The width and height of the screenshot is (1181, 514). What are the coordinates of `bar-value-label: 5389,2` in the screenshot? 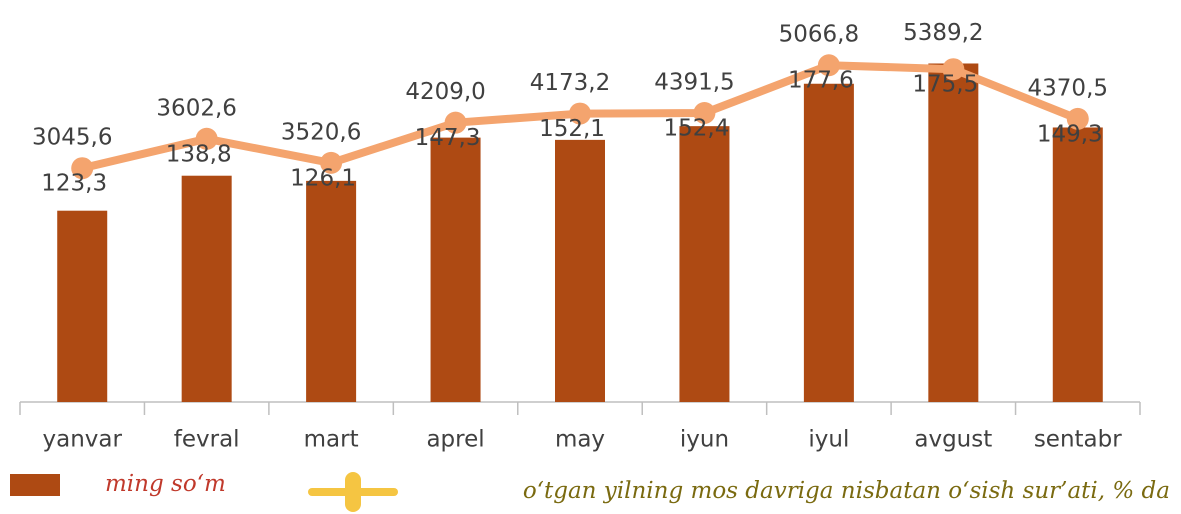 It's located at (943, 33).